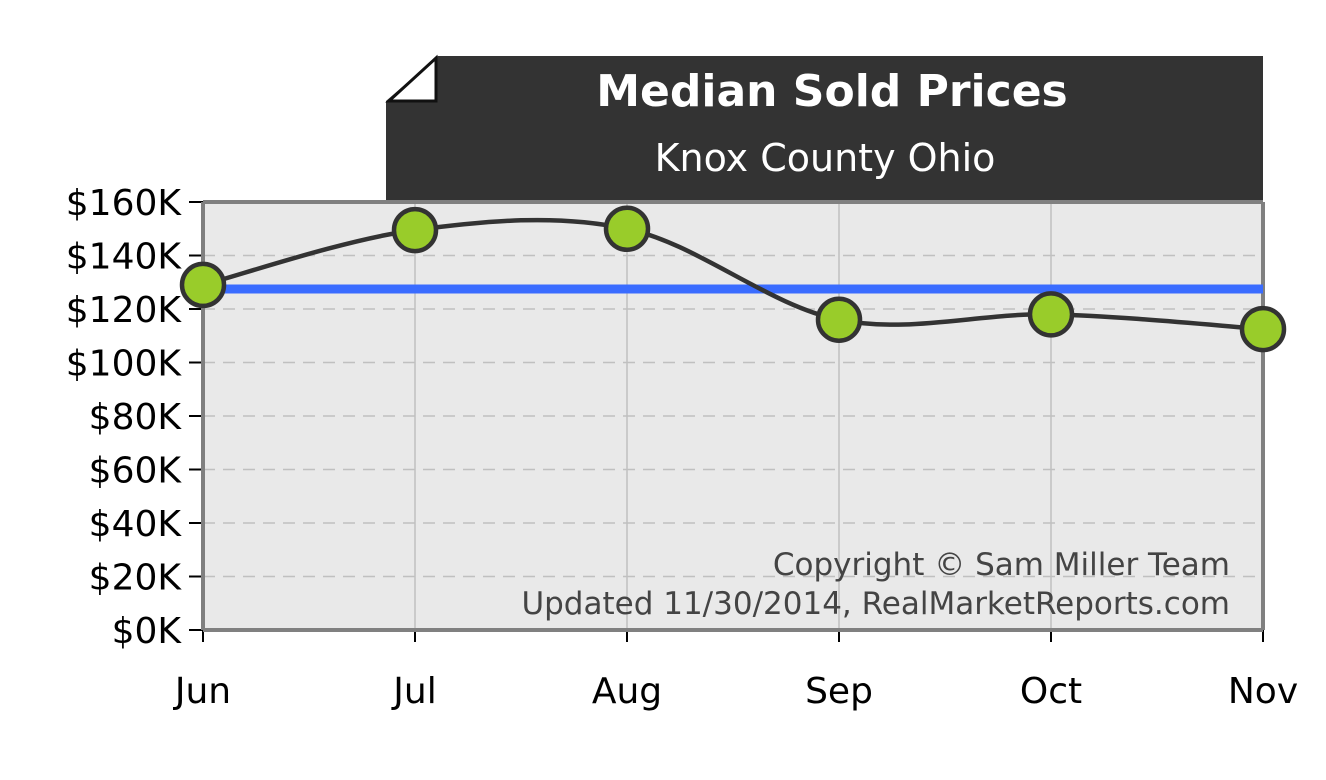  Describe the element at coordinates (202, 691) in the screenshot. I see `x-tick-label: Jun` at that location.